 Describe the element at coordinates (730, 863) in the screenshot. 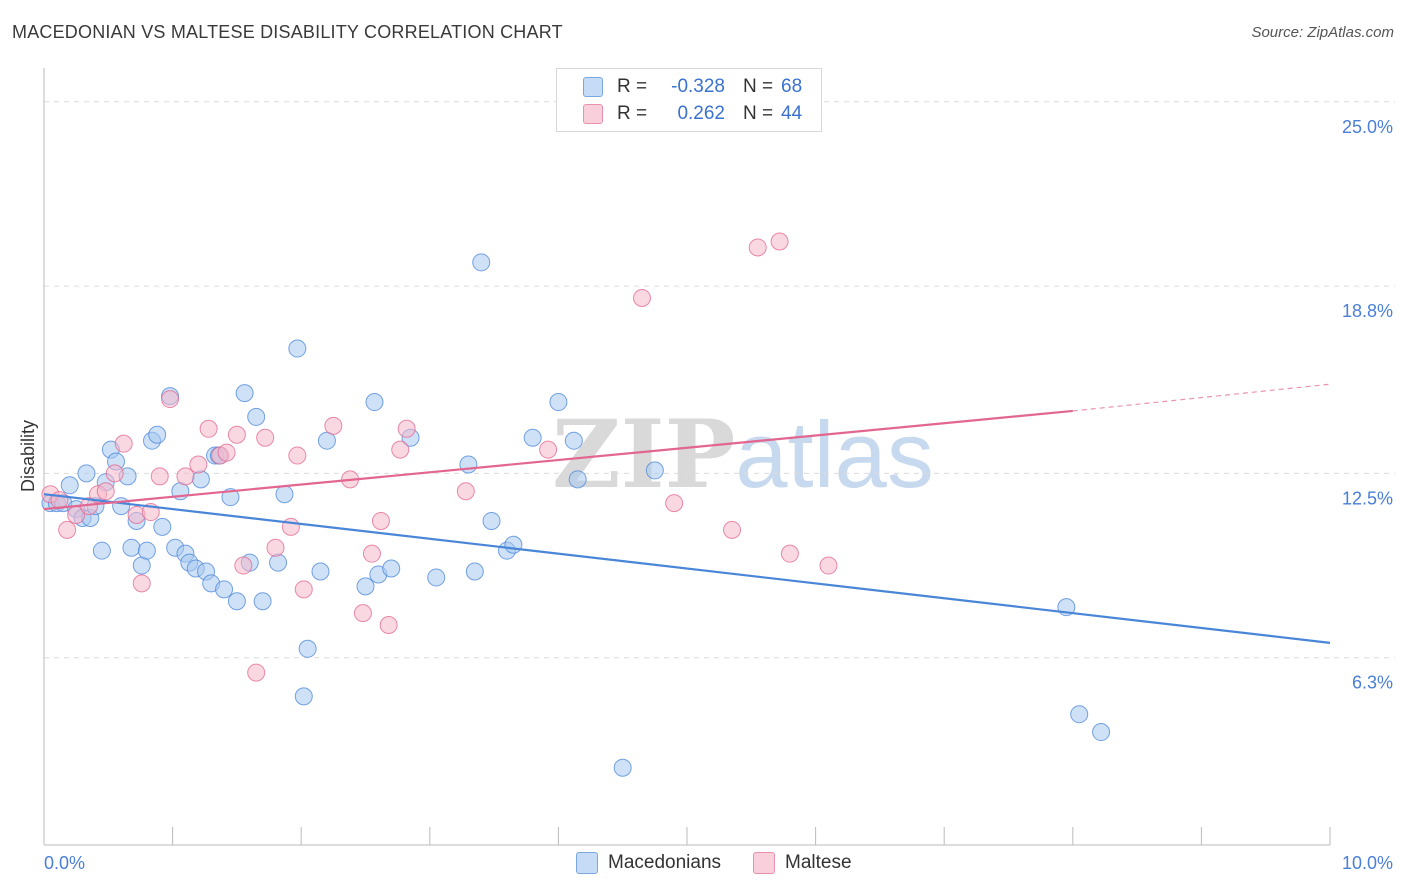

I see `series-legend: Macedonians Maltese` at that location.